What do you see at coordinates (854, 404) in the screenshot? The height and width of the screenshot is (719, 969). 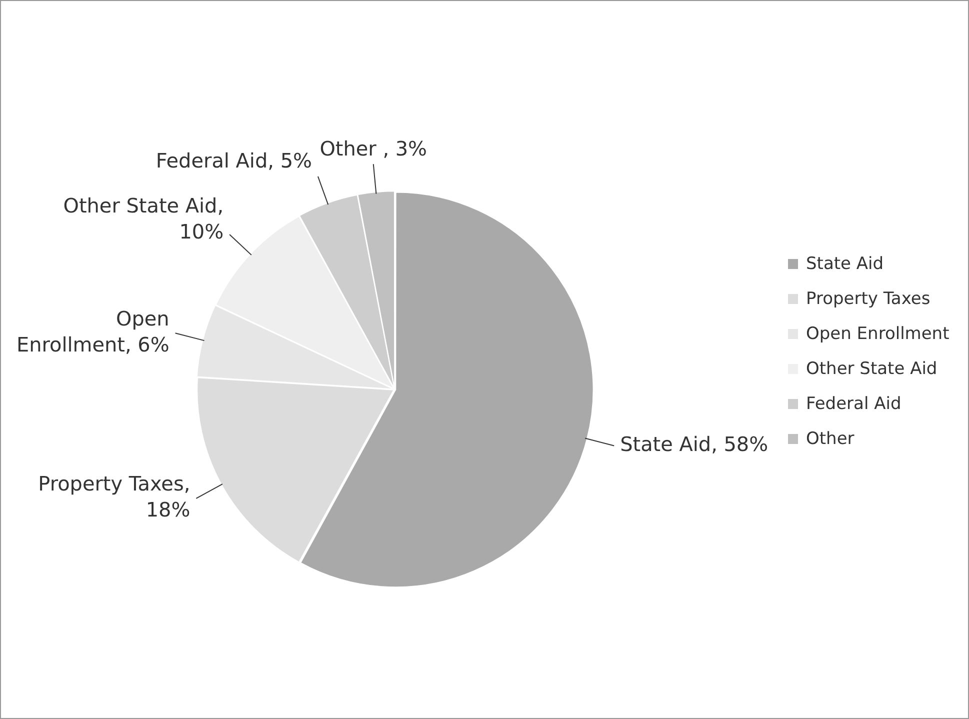 I see `legend-label: Federal Aid` at bounding box center [854, 404].